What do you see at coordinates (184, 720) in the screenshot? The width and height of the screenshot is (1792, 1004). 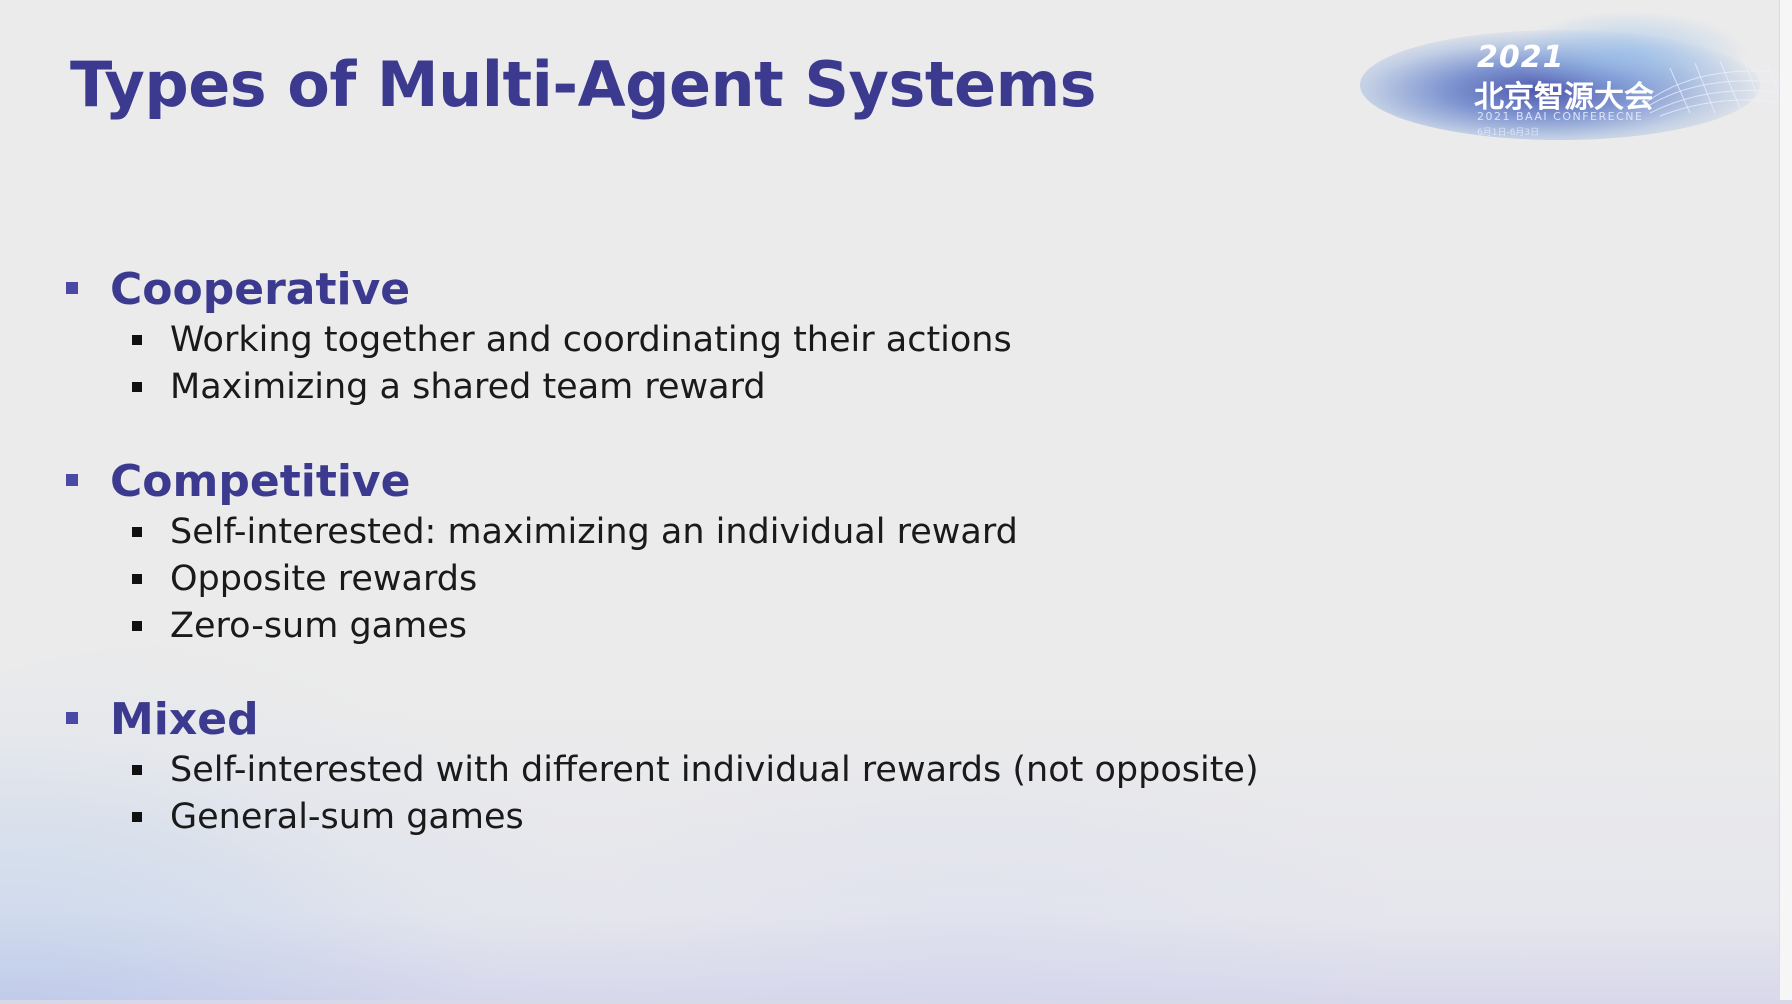 I see `section-heading: Mixed` at bounding box center [184, 720].